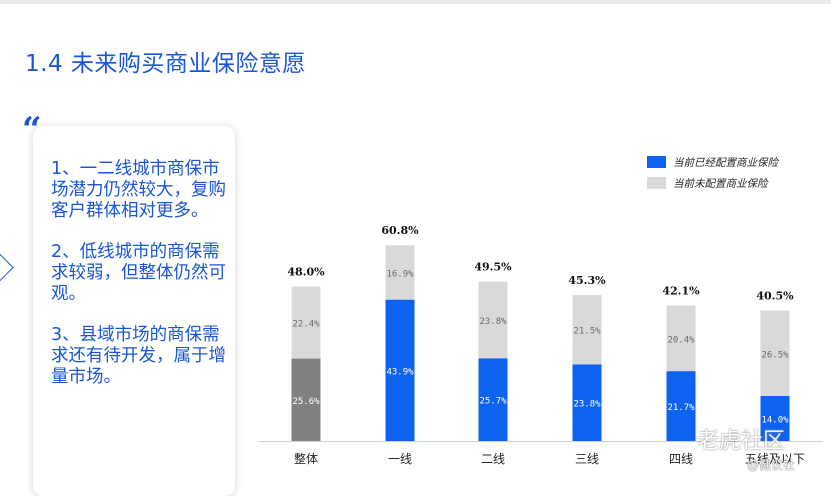 Image resolution: width=831 pixels, height=496 pixels. Describe the element at coordinates (138, 273) in the screenshot. I see `summary-point-2: 2、低线城市的商保需求较弱，但整体仍然可观。` at that location.